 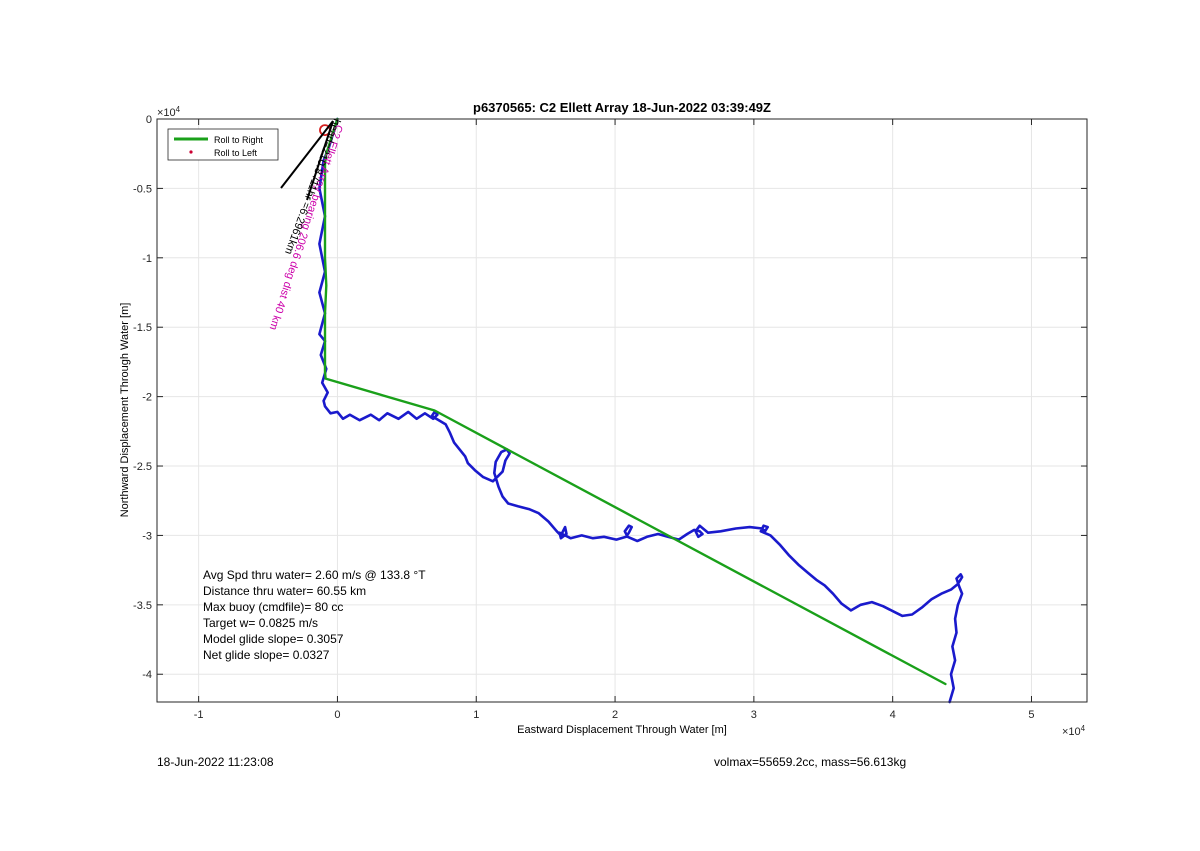 I want to click on y-exponent-base: ×10, so click(x=166, y=113).